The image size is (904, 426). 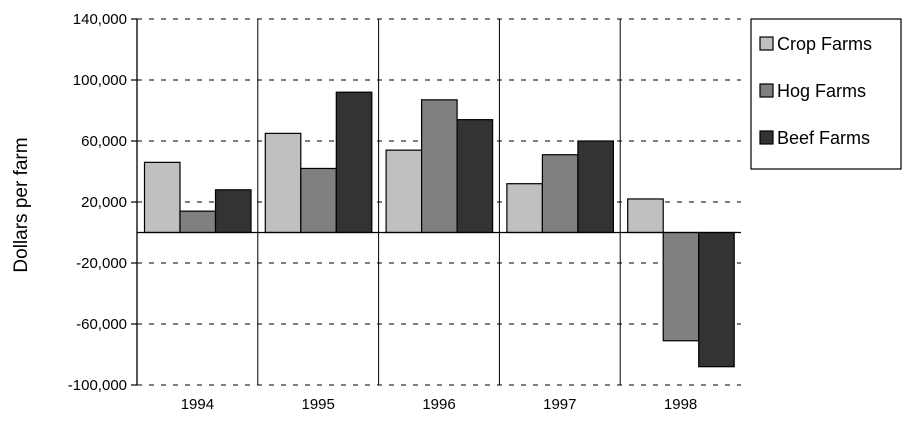 What do you see at coordinates (439, 166) in the screenshot?
I see `bar-hog-farms-1996` at bounding box center [439, 166].